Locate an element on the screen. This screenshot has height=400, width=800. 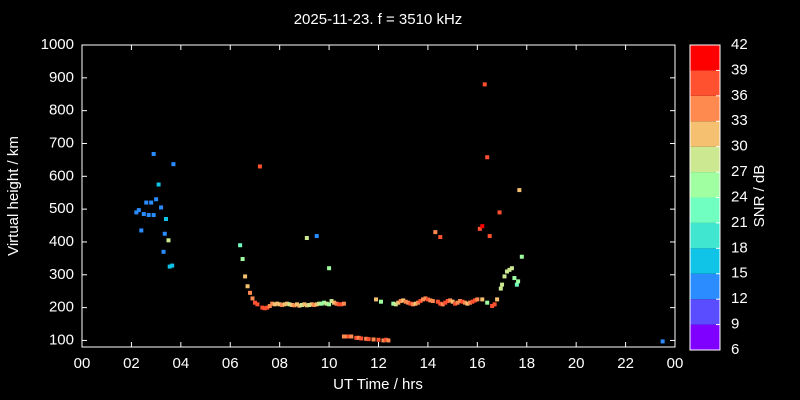
x-tick-label: 18 is located at coordinates (526, 363).